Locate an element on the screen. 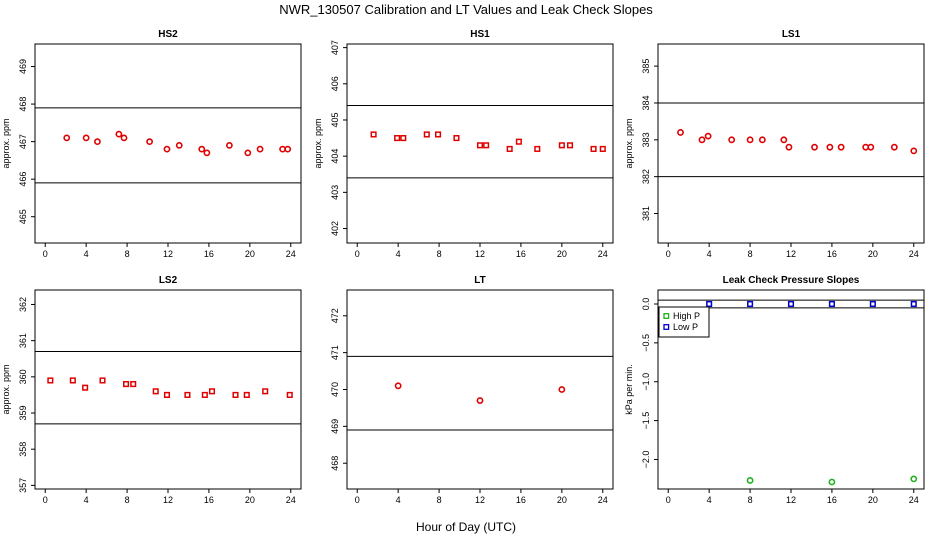 The width and height of the screenshot is (936, 540). y-tick-label: 405 is located at coordinates (335, 119).